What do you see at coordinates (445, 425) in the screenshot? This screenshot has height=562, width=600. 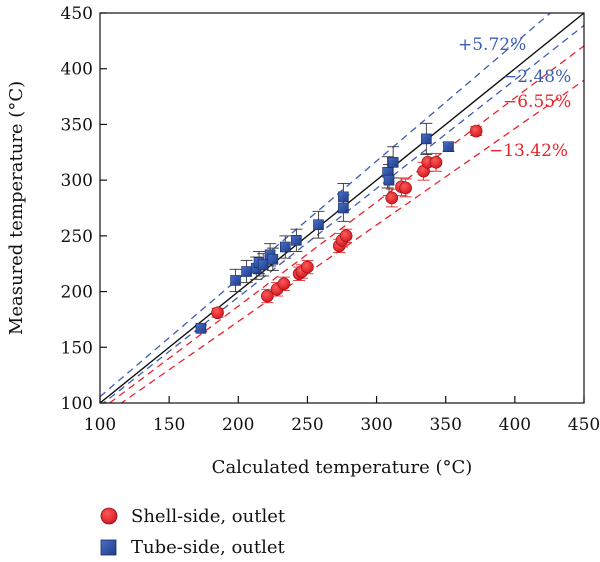 I see `x-tick-label: 350` at bounding box center [445, 425].